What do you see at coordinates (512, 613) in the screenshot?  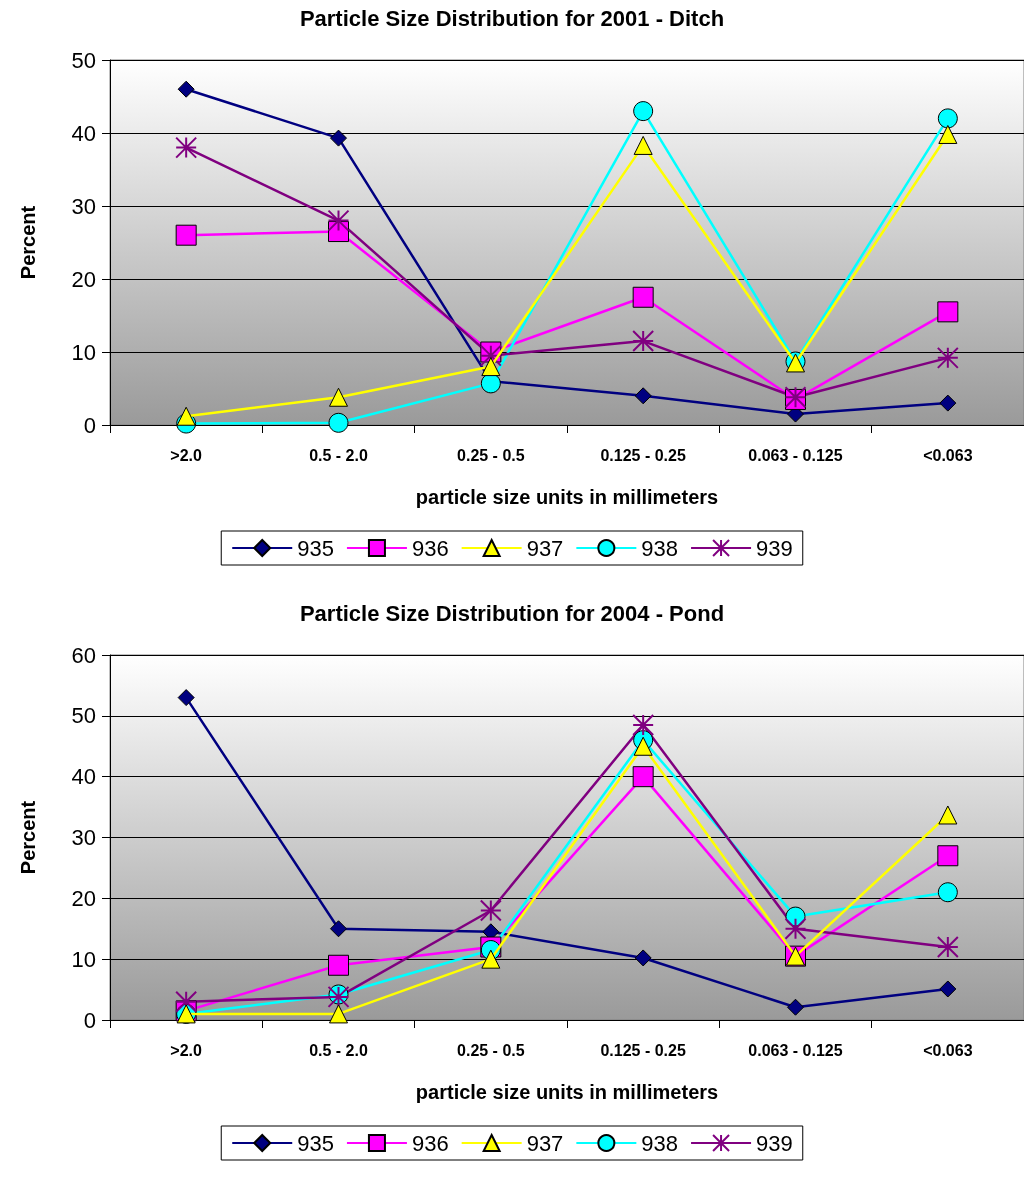 I see `chart-title: Particle Size Distribution for 2004 - Pond` at bounding box center [512, 613].